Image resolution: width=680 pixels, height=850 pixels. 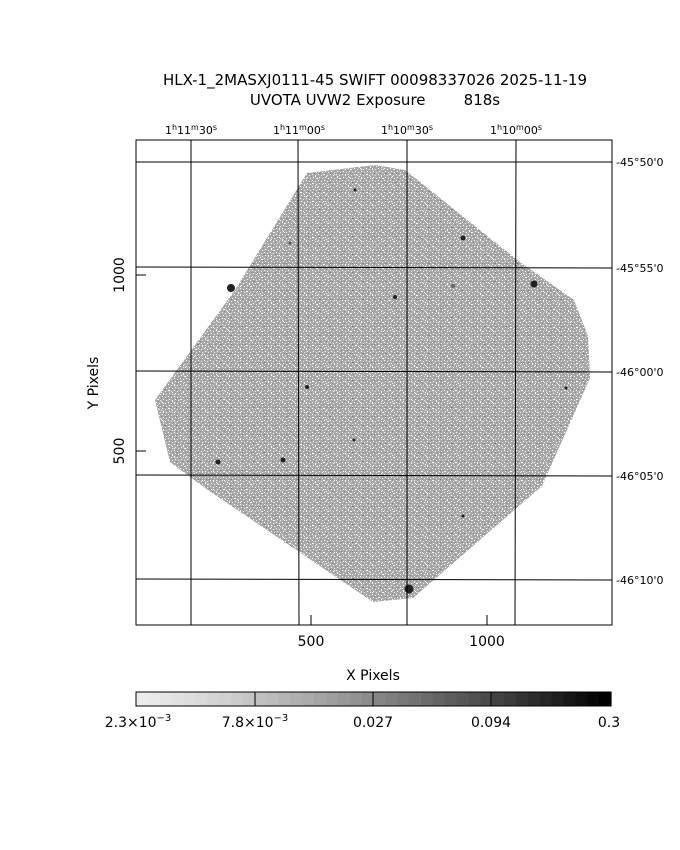 What do you see at coordinates (255, 722) in the screenshot?
I see `colorbar-label: 7.8×10⁻³` at bounding box center [255, 722].